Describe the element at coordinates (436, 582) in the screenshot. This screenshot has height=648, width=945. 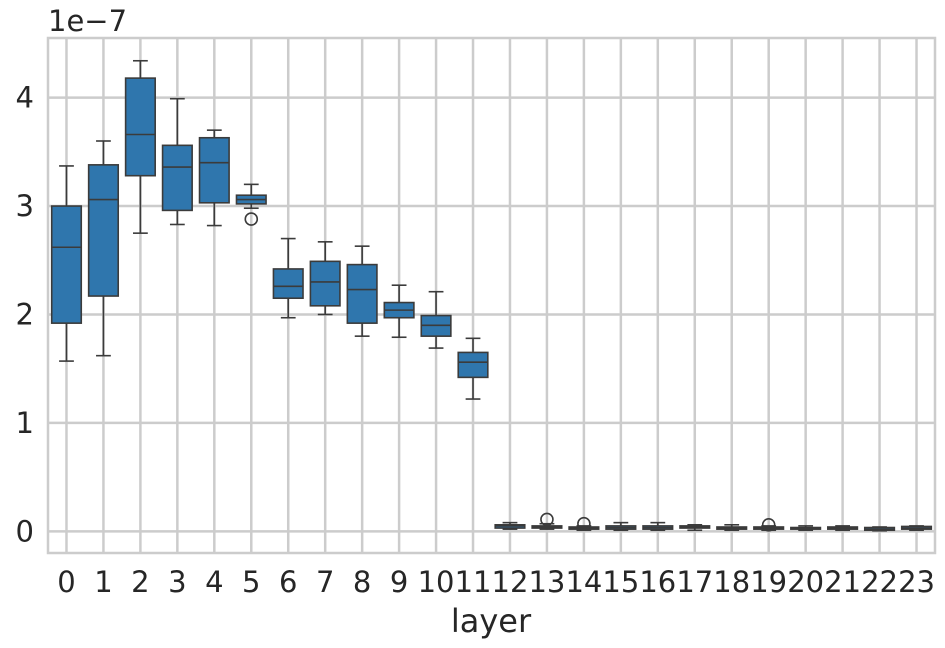
I see `x-tick-label: 10` at that location.